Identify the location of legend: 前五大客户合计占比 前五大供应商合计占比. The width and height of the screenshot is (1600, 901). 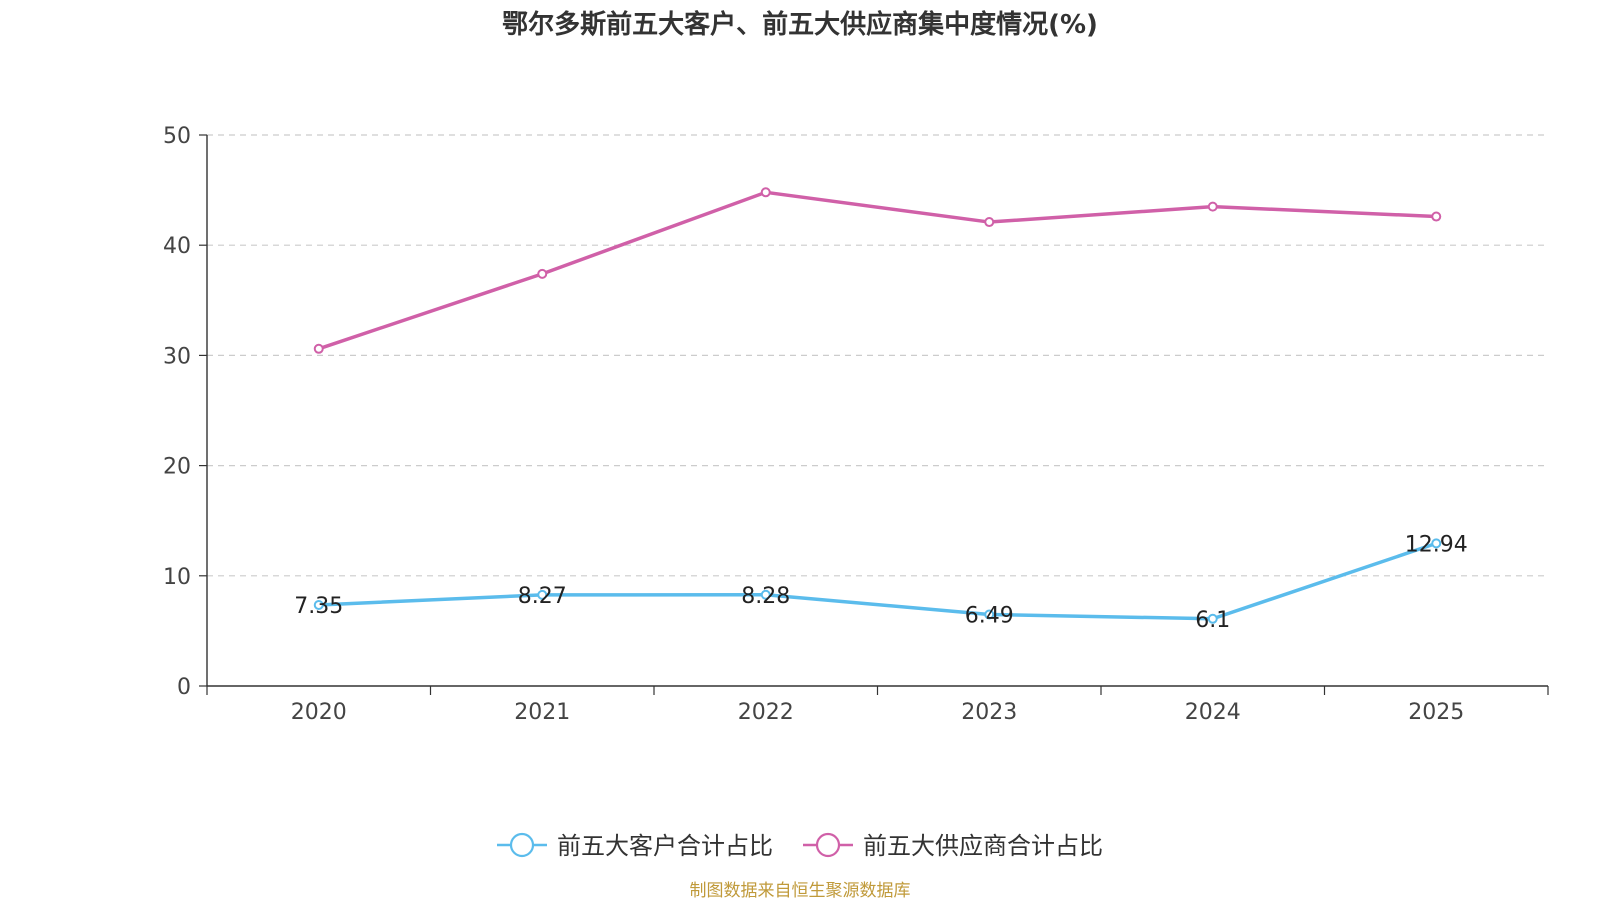
(800, 846).